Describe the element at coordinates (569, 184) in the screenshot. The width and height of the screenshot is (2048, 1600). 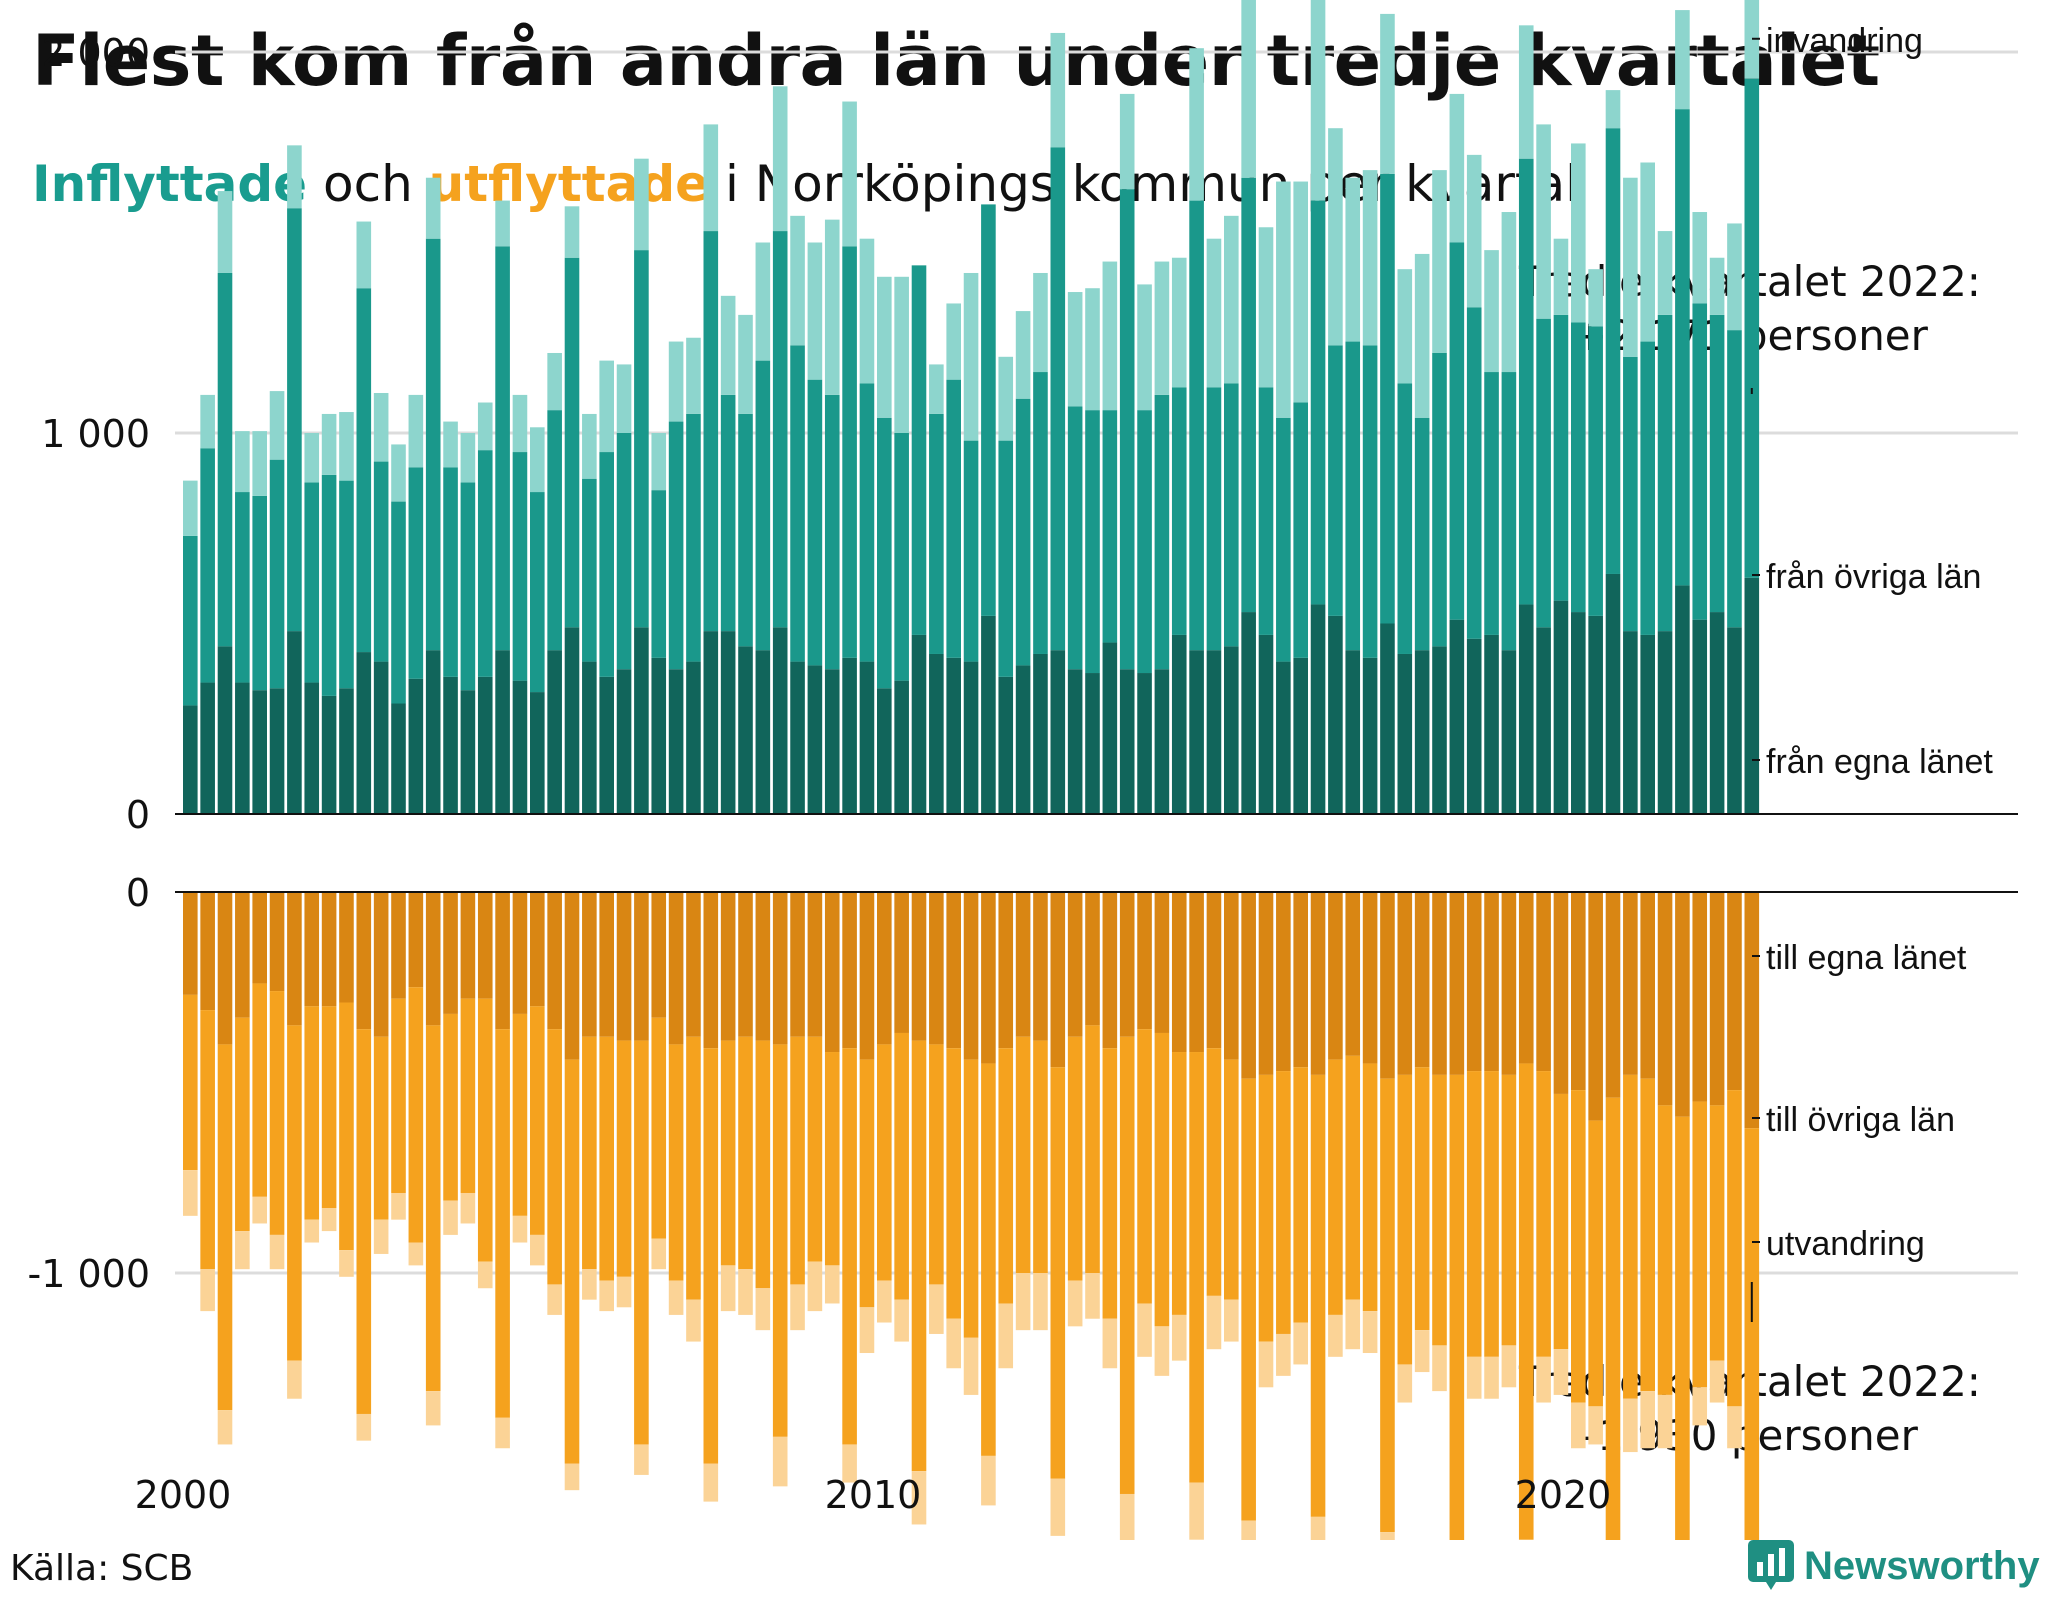
I see `subtitle-utflyttade: utflyttade` at that location.